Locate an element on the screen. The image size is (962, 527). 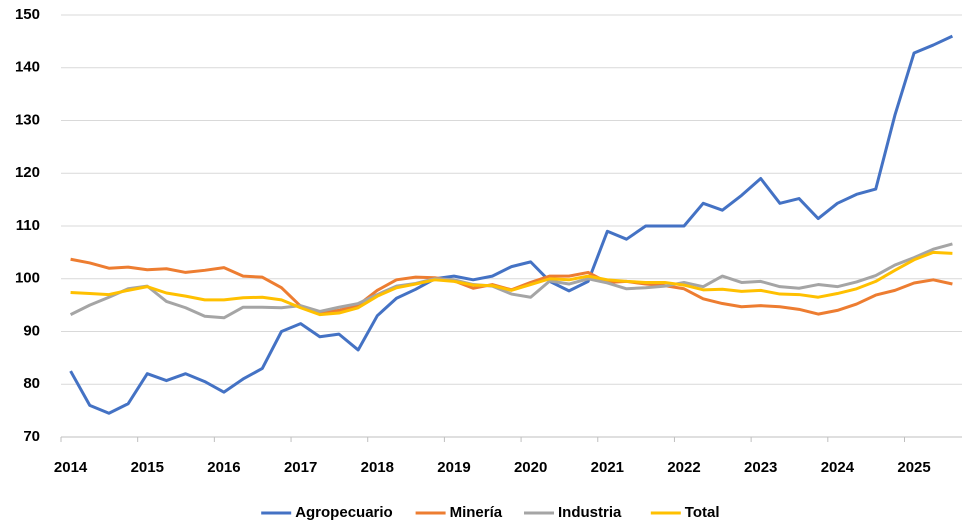
y-tick-label: 70 is located at coordinates (31, 436).